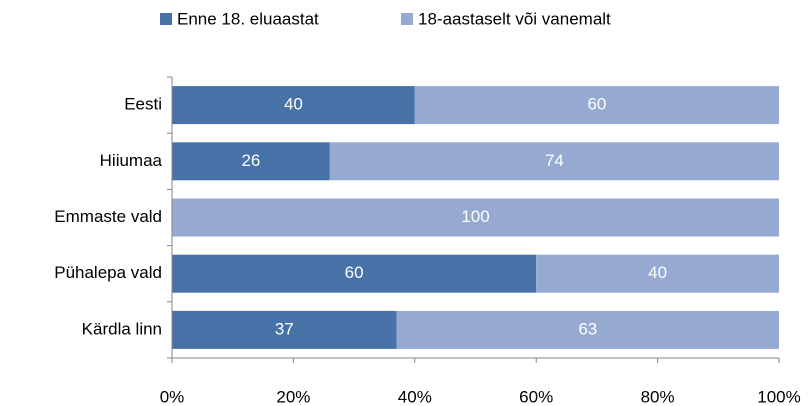 Image resolution: width=808 pixels, height=406 pixels. I want to click on y-tick-label: Pühalepa vald, so click(108, 272).